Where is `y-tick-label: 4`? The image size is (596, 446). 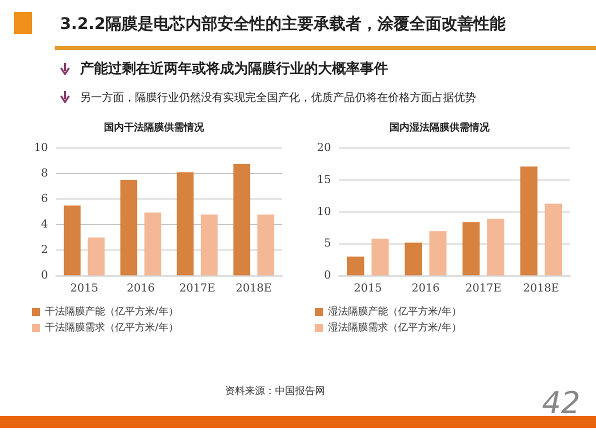 y-tick-label: 4 is located at coordinates (44, 224).